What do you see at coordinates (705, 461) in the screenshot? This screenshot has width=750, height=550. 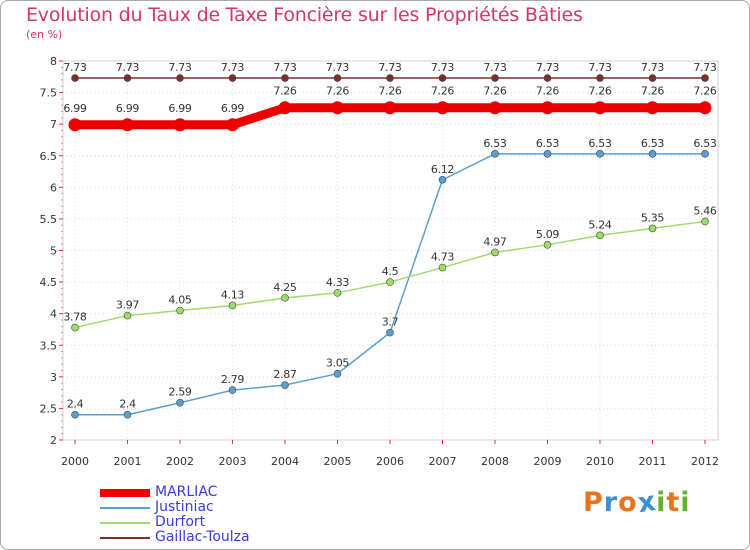 I see `x-tick-label: 2012` at bounding box center [705, 461].